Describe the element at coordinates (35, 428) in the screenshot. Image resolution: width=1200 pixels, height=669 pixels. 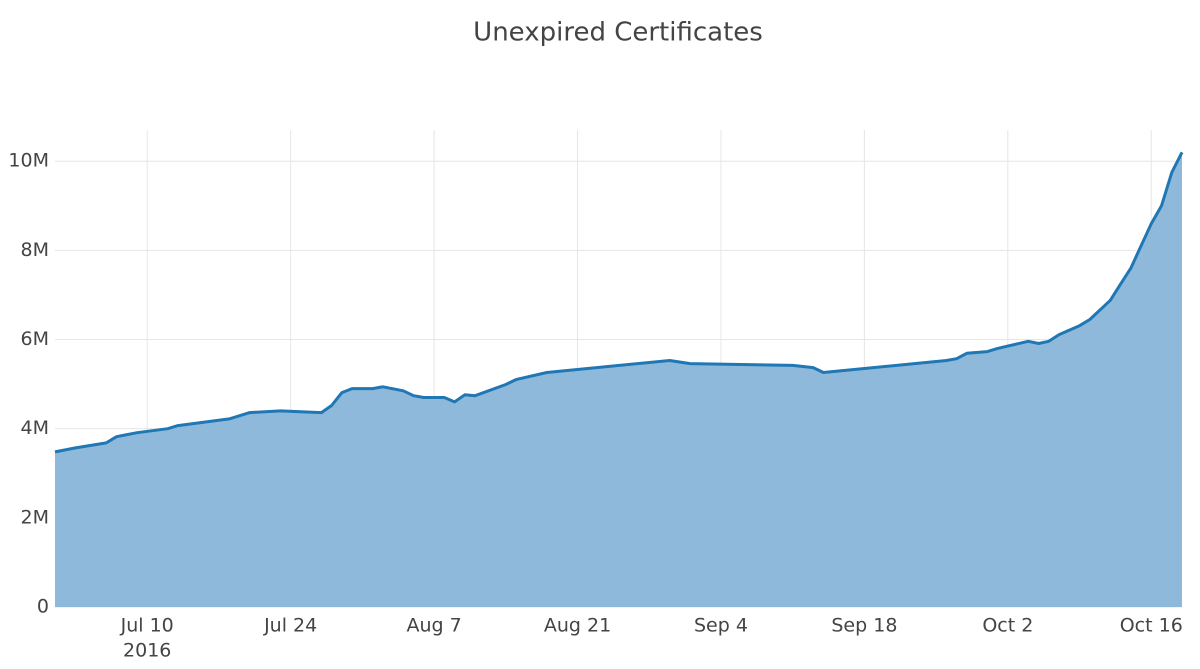
I see `y-tick-label: 4M` at that location.